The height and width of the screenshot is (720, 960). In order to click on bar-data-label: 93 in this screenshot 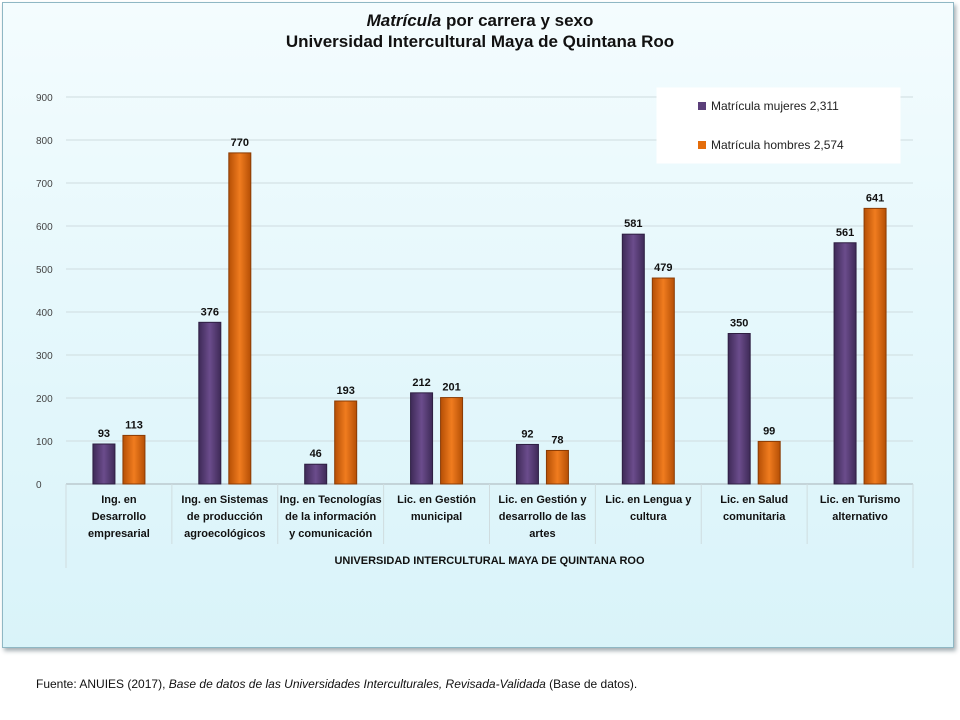, I will do `click(104, 434)`.